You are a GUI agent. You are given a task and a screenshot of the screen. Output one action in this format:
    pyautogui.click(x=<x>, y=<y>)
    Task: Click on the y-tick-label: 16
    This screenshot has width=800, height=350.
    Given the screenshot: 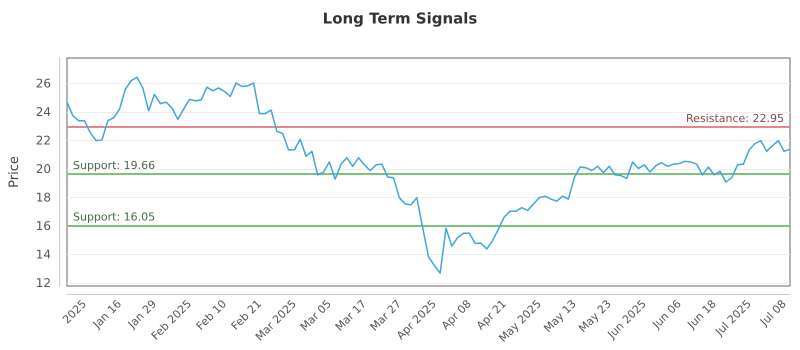 What is the action you would take?
    pyautogui.click(x=43, y=226)
    